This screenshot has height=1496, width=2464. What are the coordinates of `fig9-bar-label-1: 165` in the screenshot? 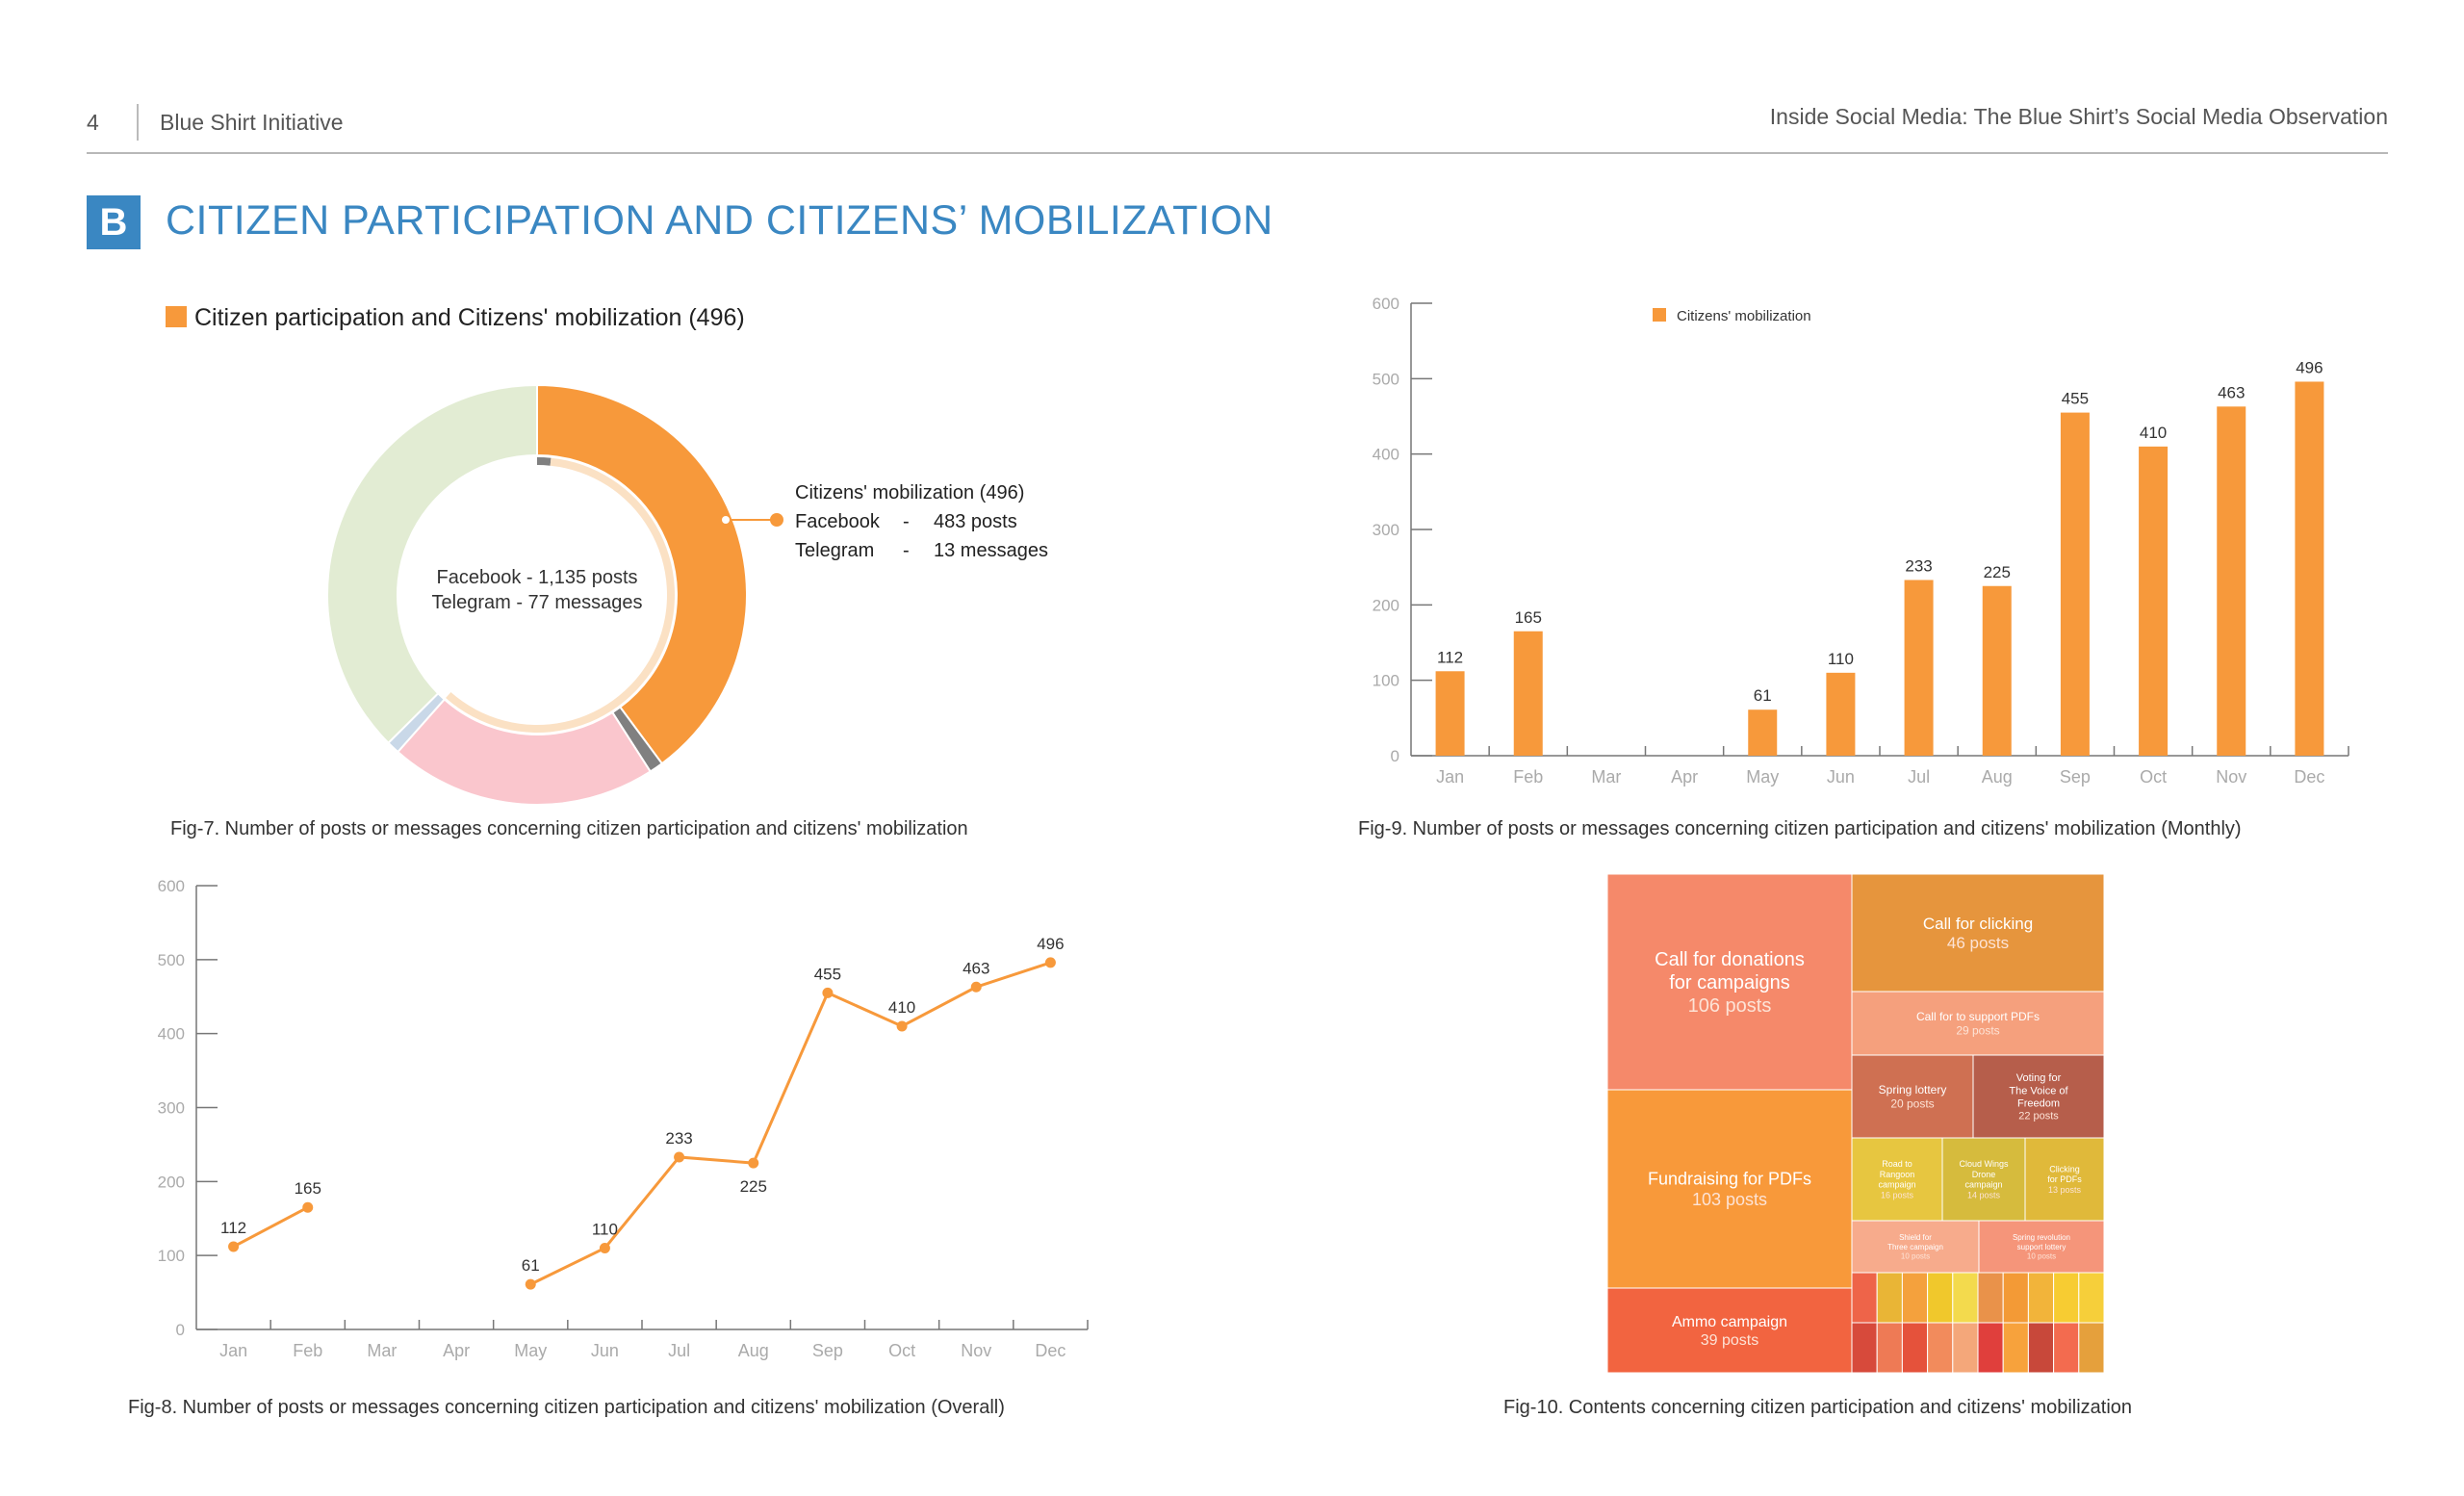 It's located at (1528, 617).